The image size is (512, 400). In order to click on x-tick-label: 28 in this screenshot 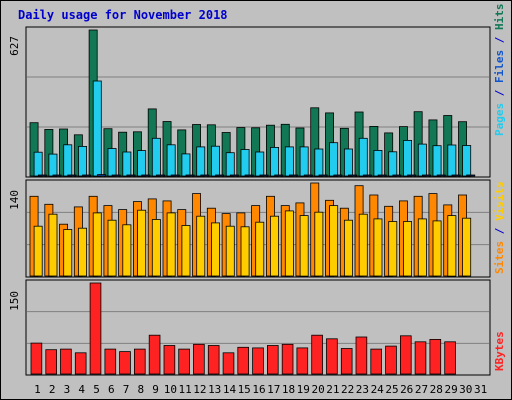, I will do `click(436, 389)`.